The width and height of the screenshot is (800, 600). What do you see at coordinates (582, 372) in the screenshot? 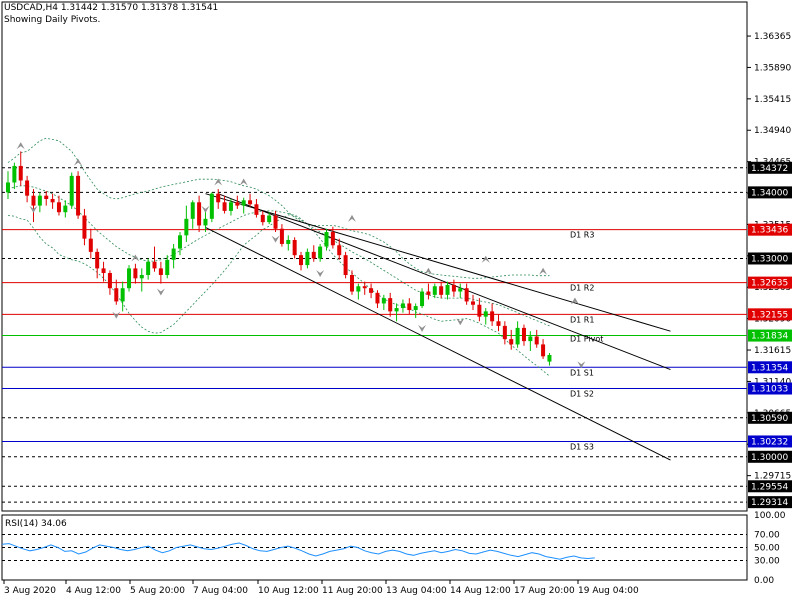
I see `pivot-label: D1 S1` at bounding box center [582, 372].